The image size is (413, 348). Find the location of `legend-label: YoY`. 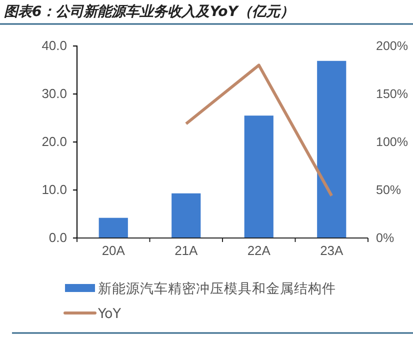

legend-label: YoY is located at coordinates (109, 314).